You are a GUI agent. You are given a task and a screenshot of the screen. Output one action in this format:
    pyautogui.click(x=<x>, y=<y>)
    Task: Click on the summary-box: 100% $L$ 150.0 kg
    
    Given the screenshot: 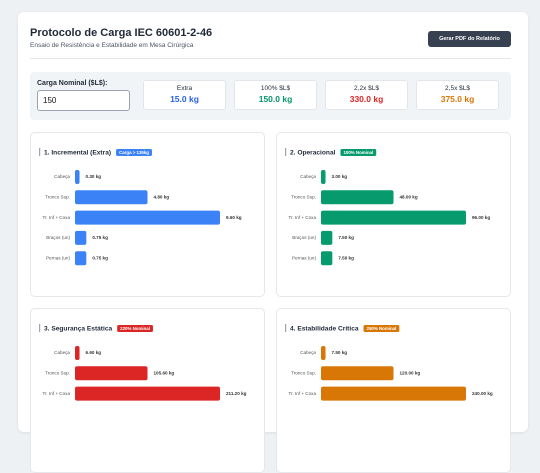 What is the action you would take?
    pyautogui.click(x=275, y=95)
    